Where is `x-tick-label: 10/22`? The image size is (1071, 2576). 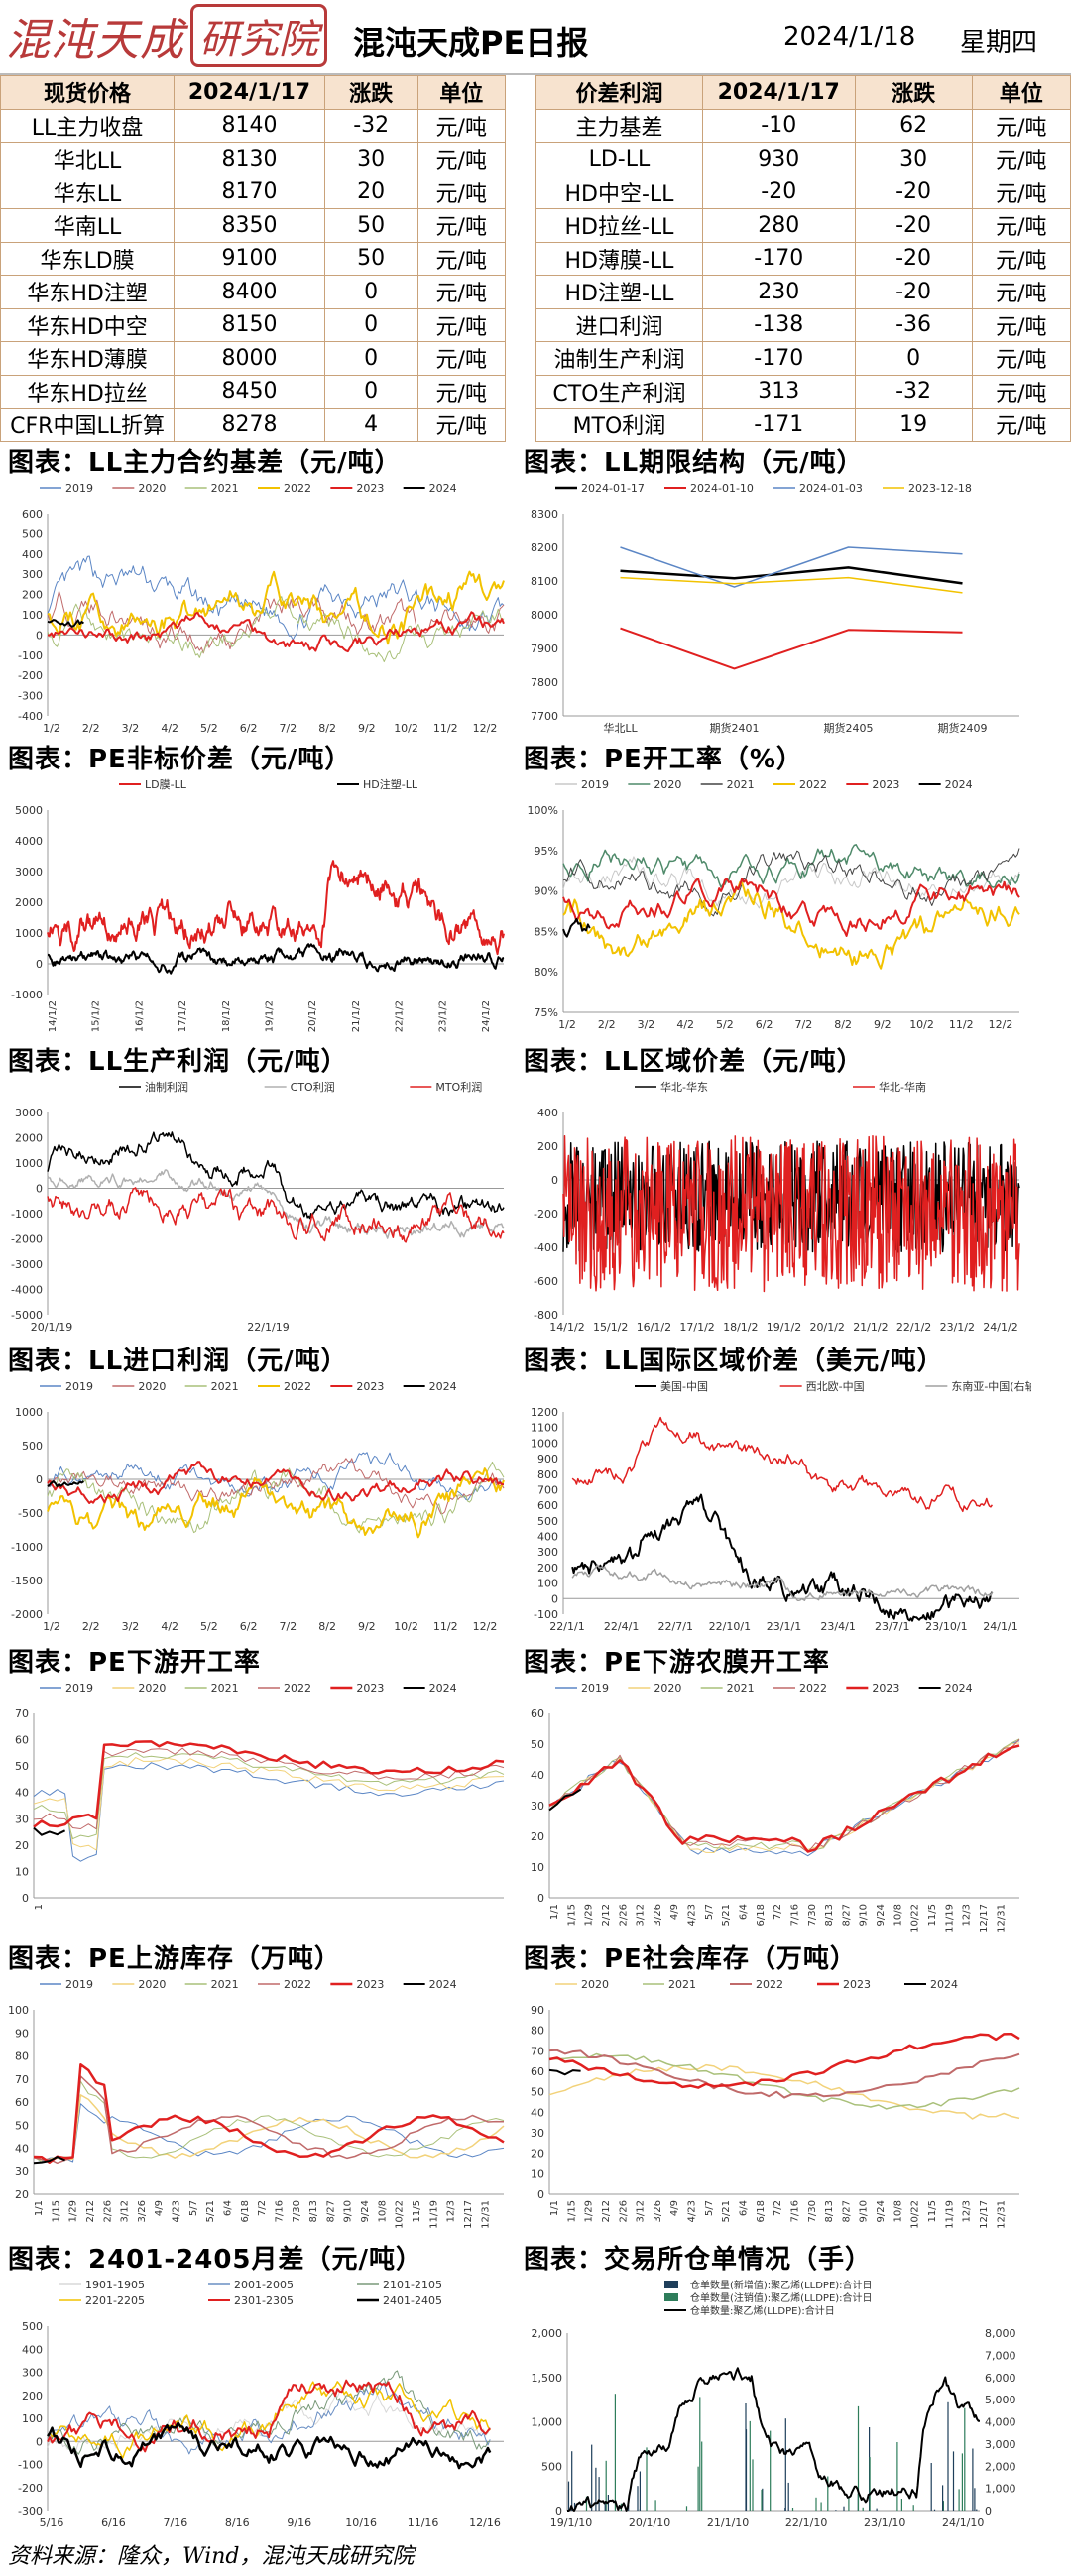 x-tick-label: 10/22 is located at coordinates (400, 2214).